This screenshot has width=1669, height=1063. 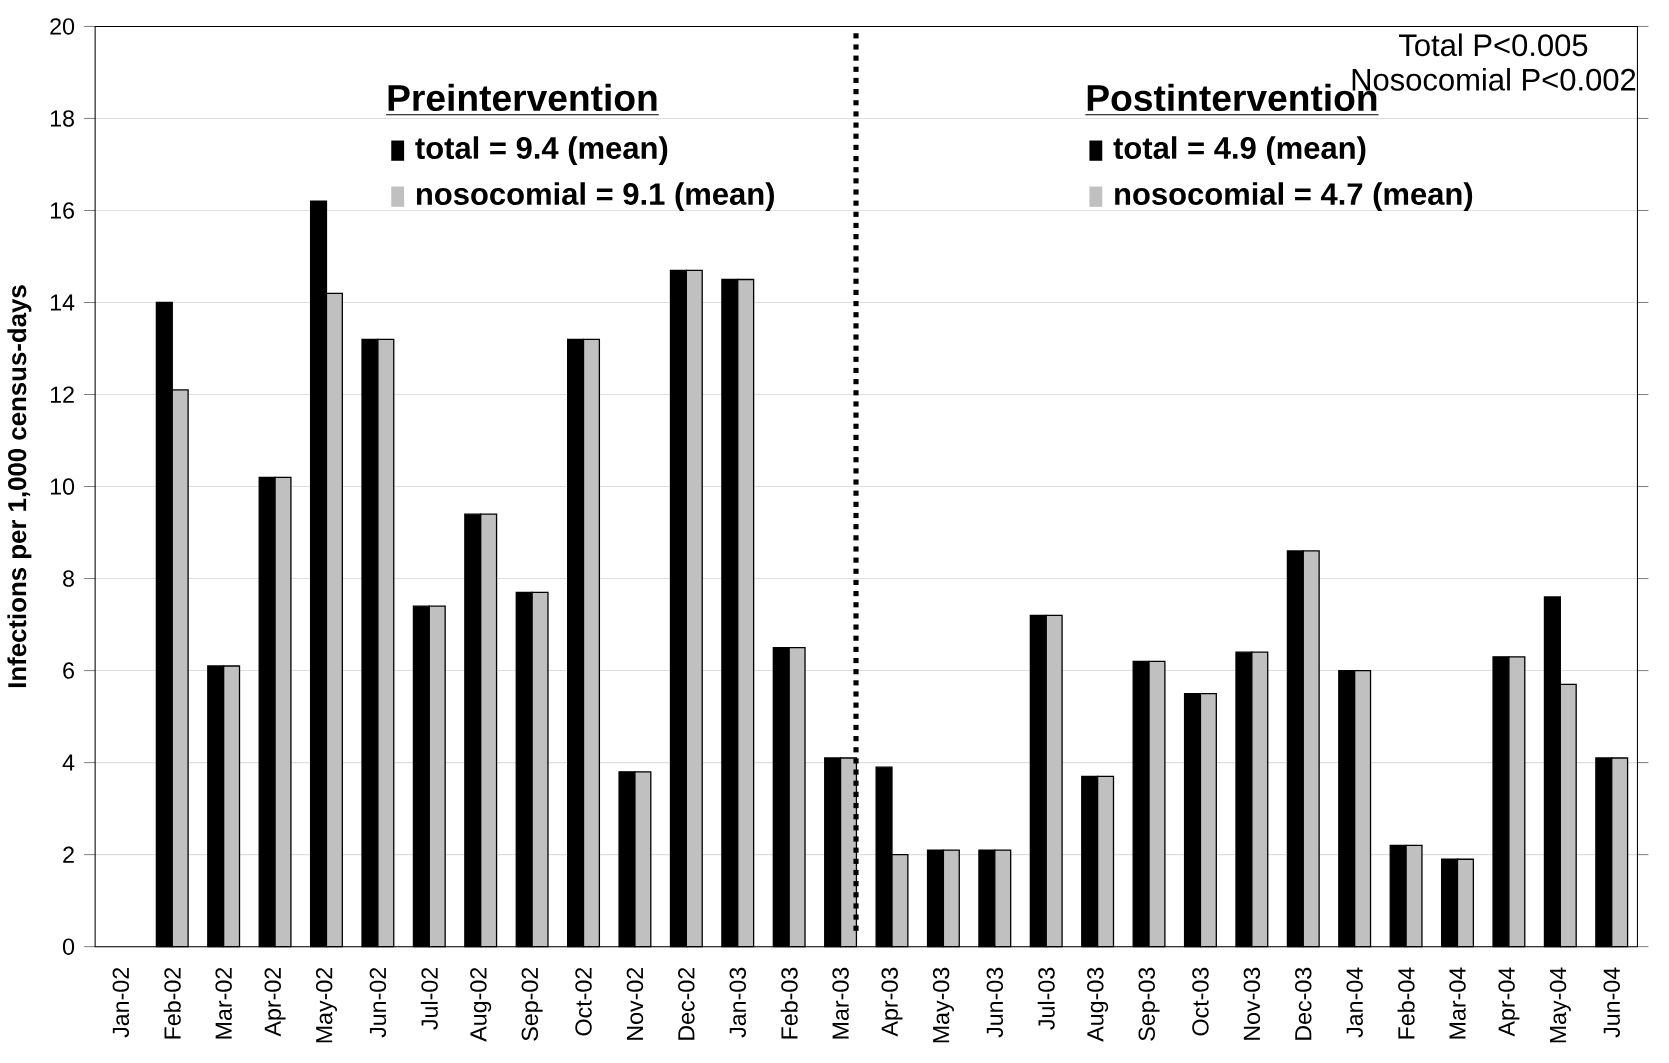 What do you see at coordinates (1252, 1003) in the screenshot?
I see `x-tick-label: Nov-03` at bounding box center [1252, 1003].